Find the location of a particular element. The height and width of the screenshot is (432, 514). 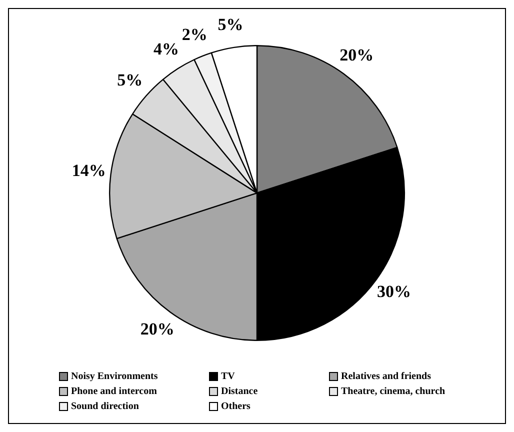

legend-label: Noisy Environments is located at coordinates (114, 376).